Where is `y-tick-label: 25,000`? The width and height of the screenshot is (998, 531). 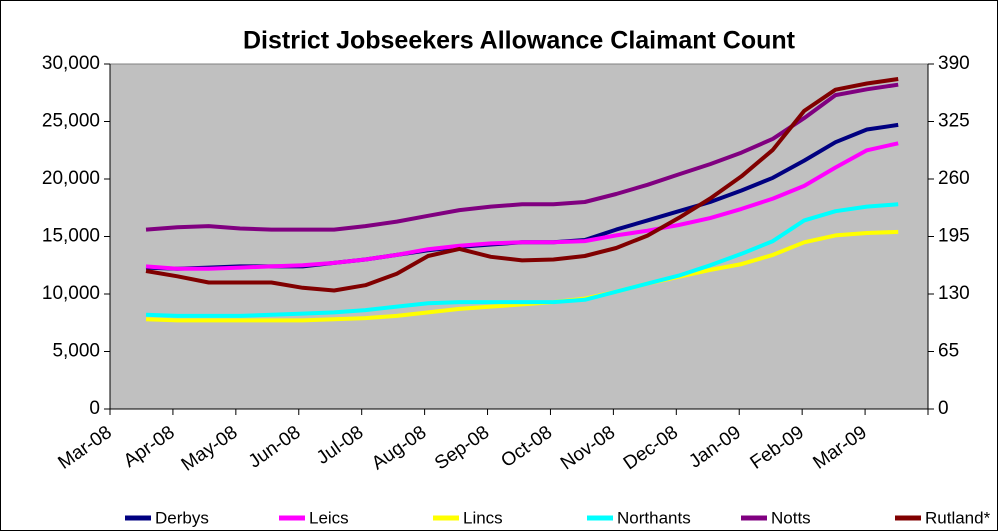
y-tick-label: 25,000 is located at coordinates (71, 121).